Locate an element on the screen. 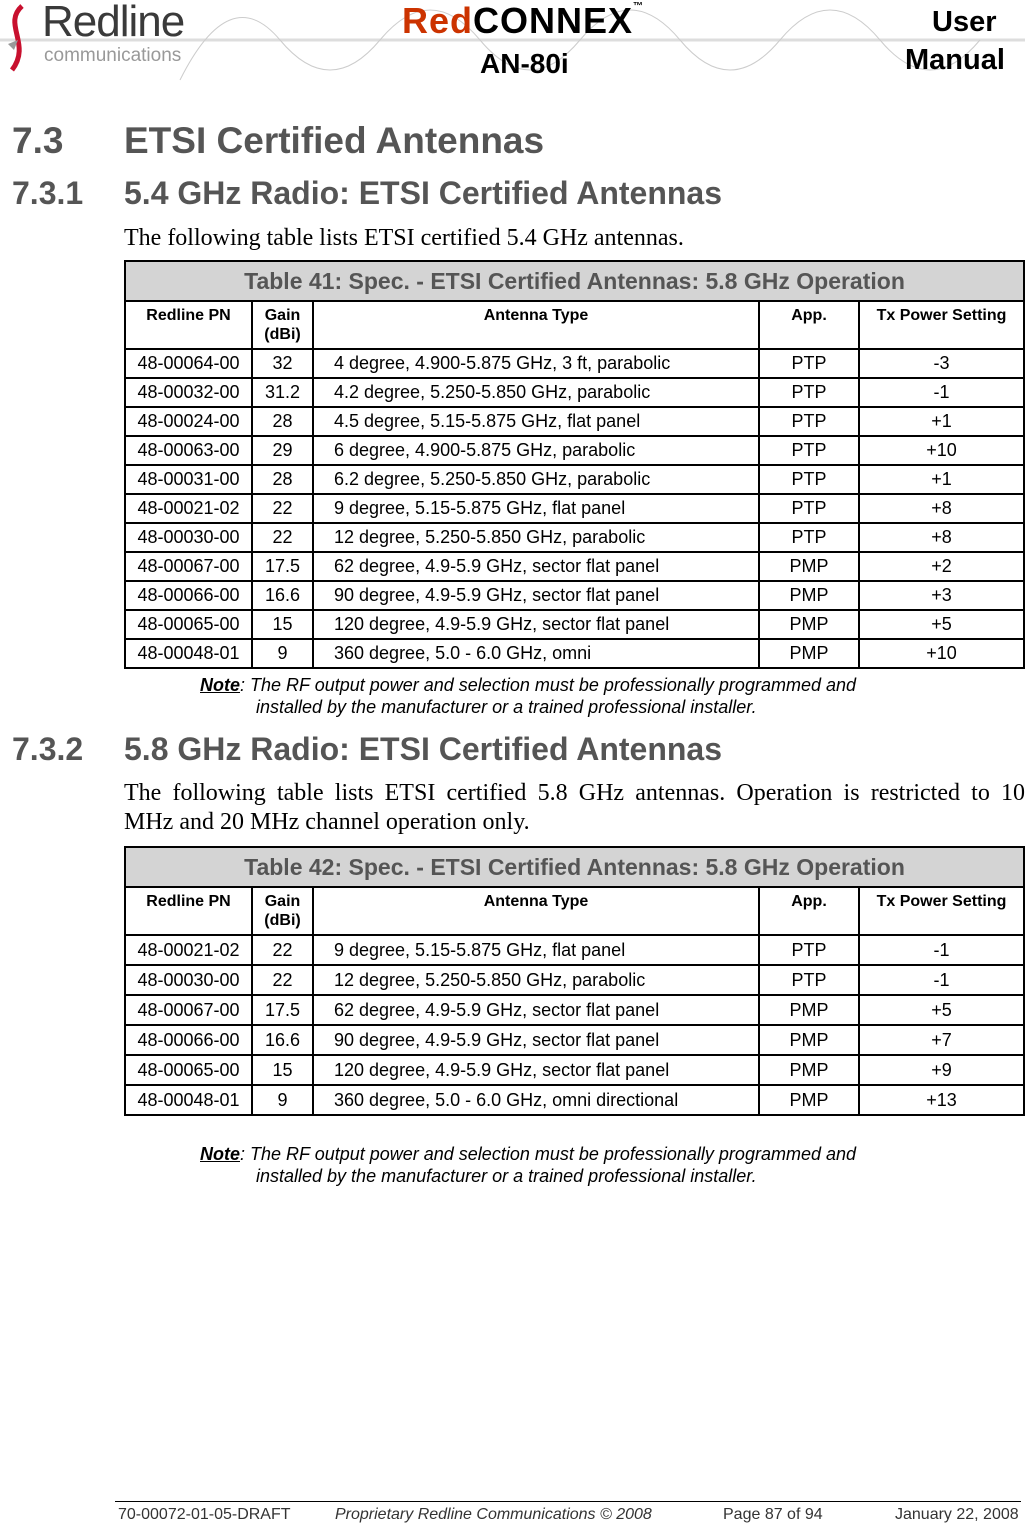 The image size is (1025, 1524). logo-text: Redline is located at coordinates (113, 23).